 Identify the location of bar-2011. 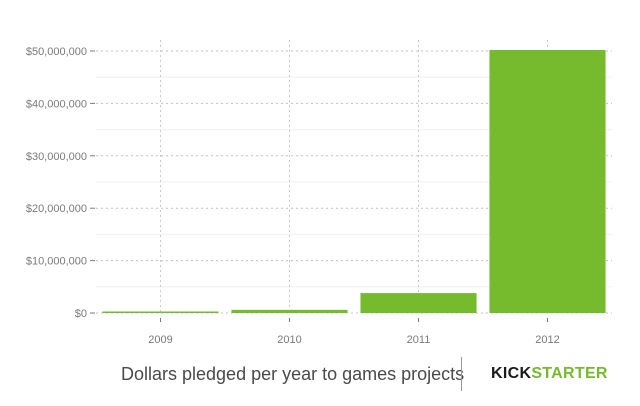
(418, 303).